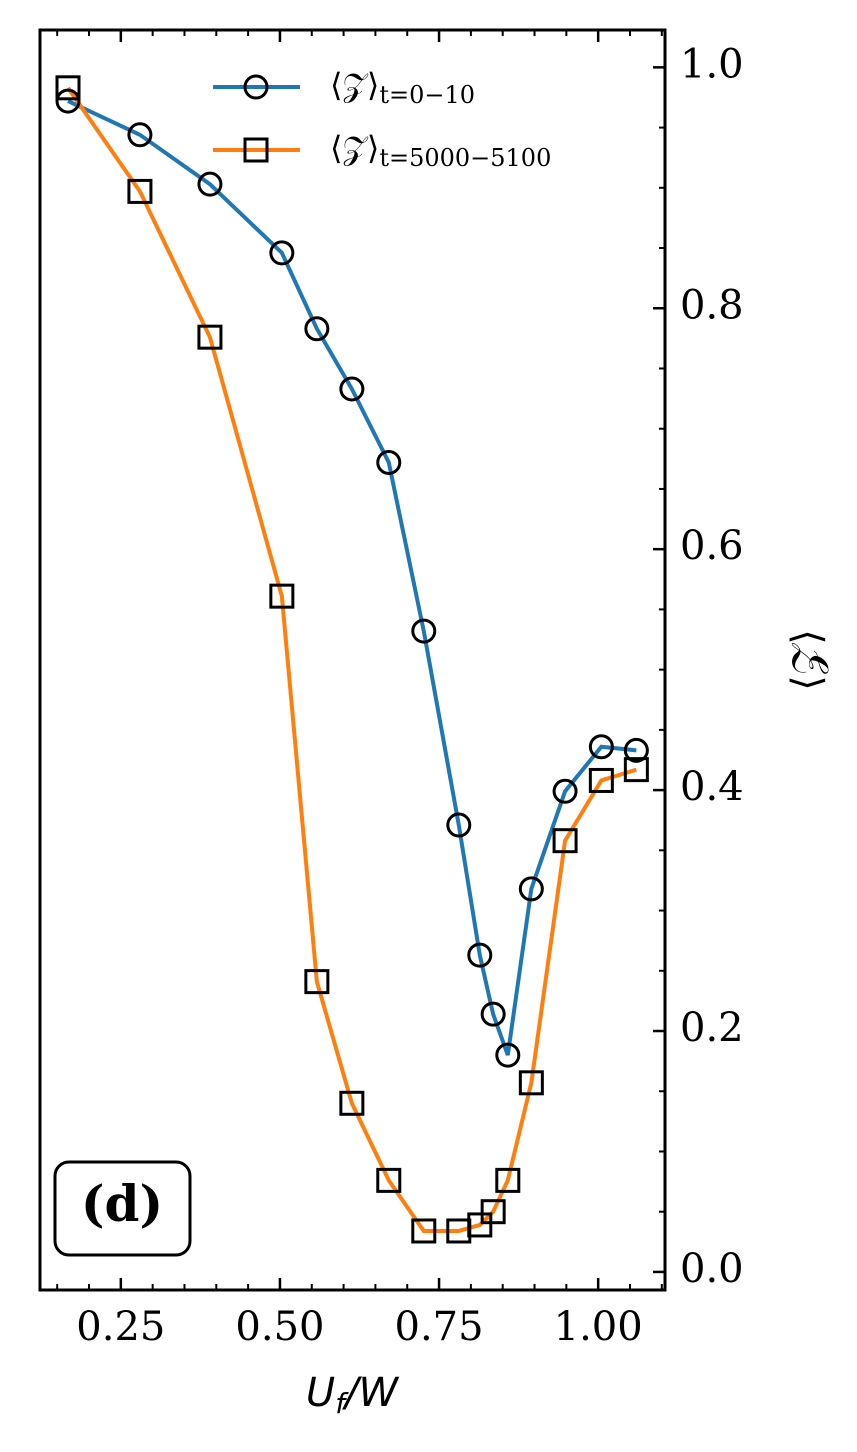  I want to click on x-tick-label: 0.25, so click(120, 1327).